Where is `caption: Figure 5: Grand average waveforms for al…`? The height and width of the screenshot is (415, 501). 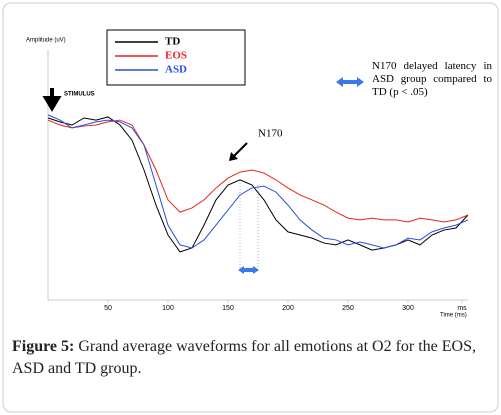
caption: Figure 5: Grand average waveforms for al… is located at coordinates (249, 358).